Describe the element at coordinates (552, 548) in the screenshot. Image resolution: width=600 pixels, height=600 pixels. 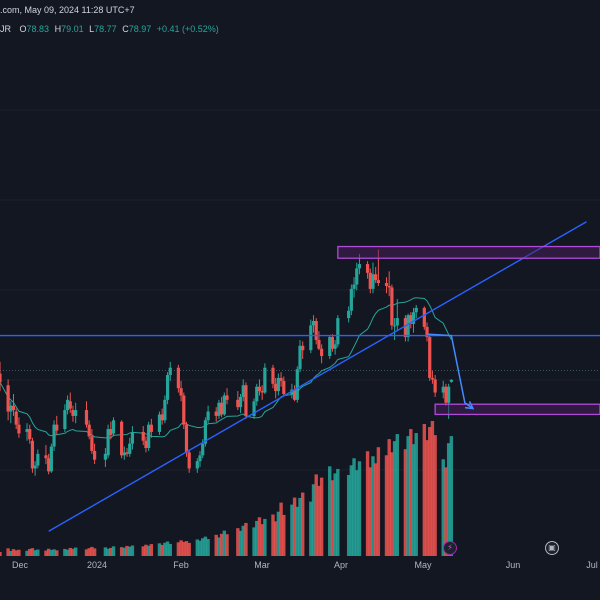
I see `earnings-icon: ▣` at that location.